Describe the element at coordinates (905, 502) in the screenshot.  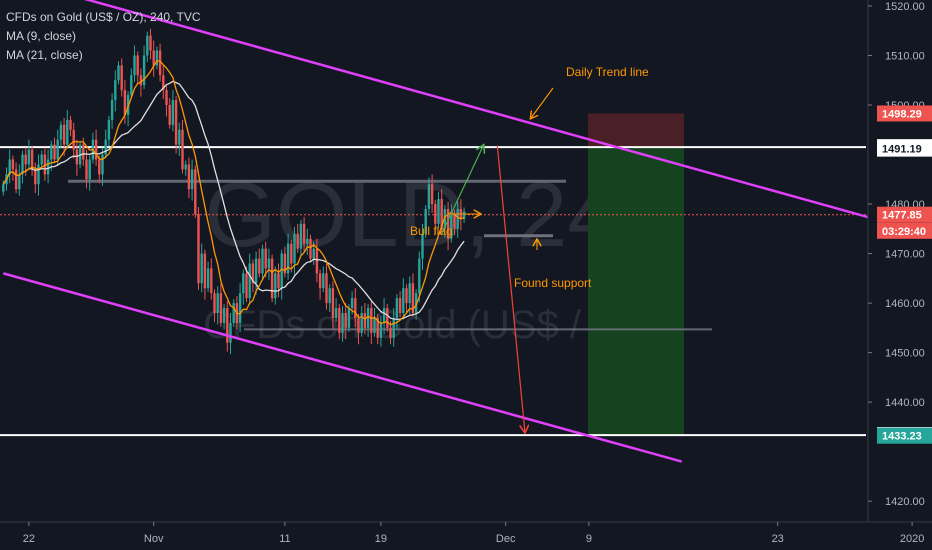
I see `price-tick-label: 1420.00` at that location.